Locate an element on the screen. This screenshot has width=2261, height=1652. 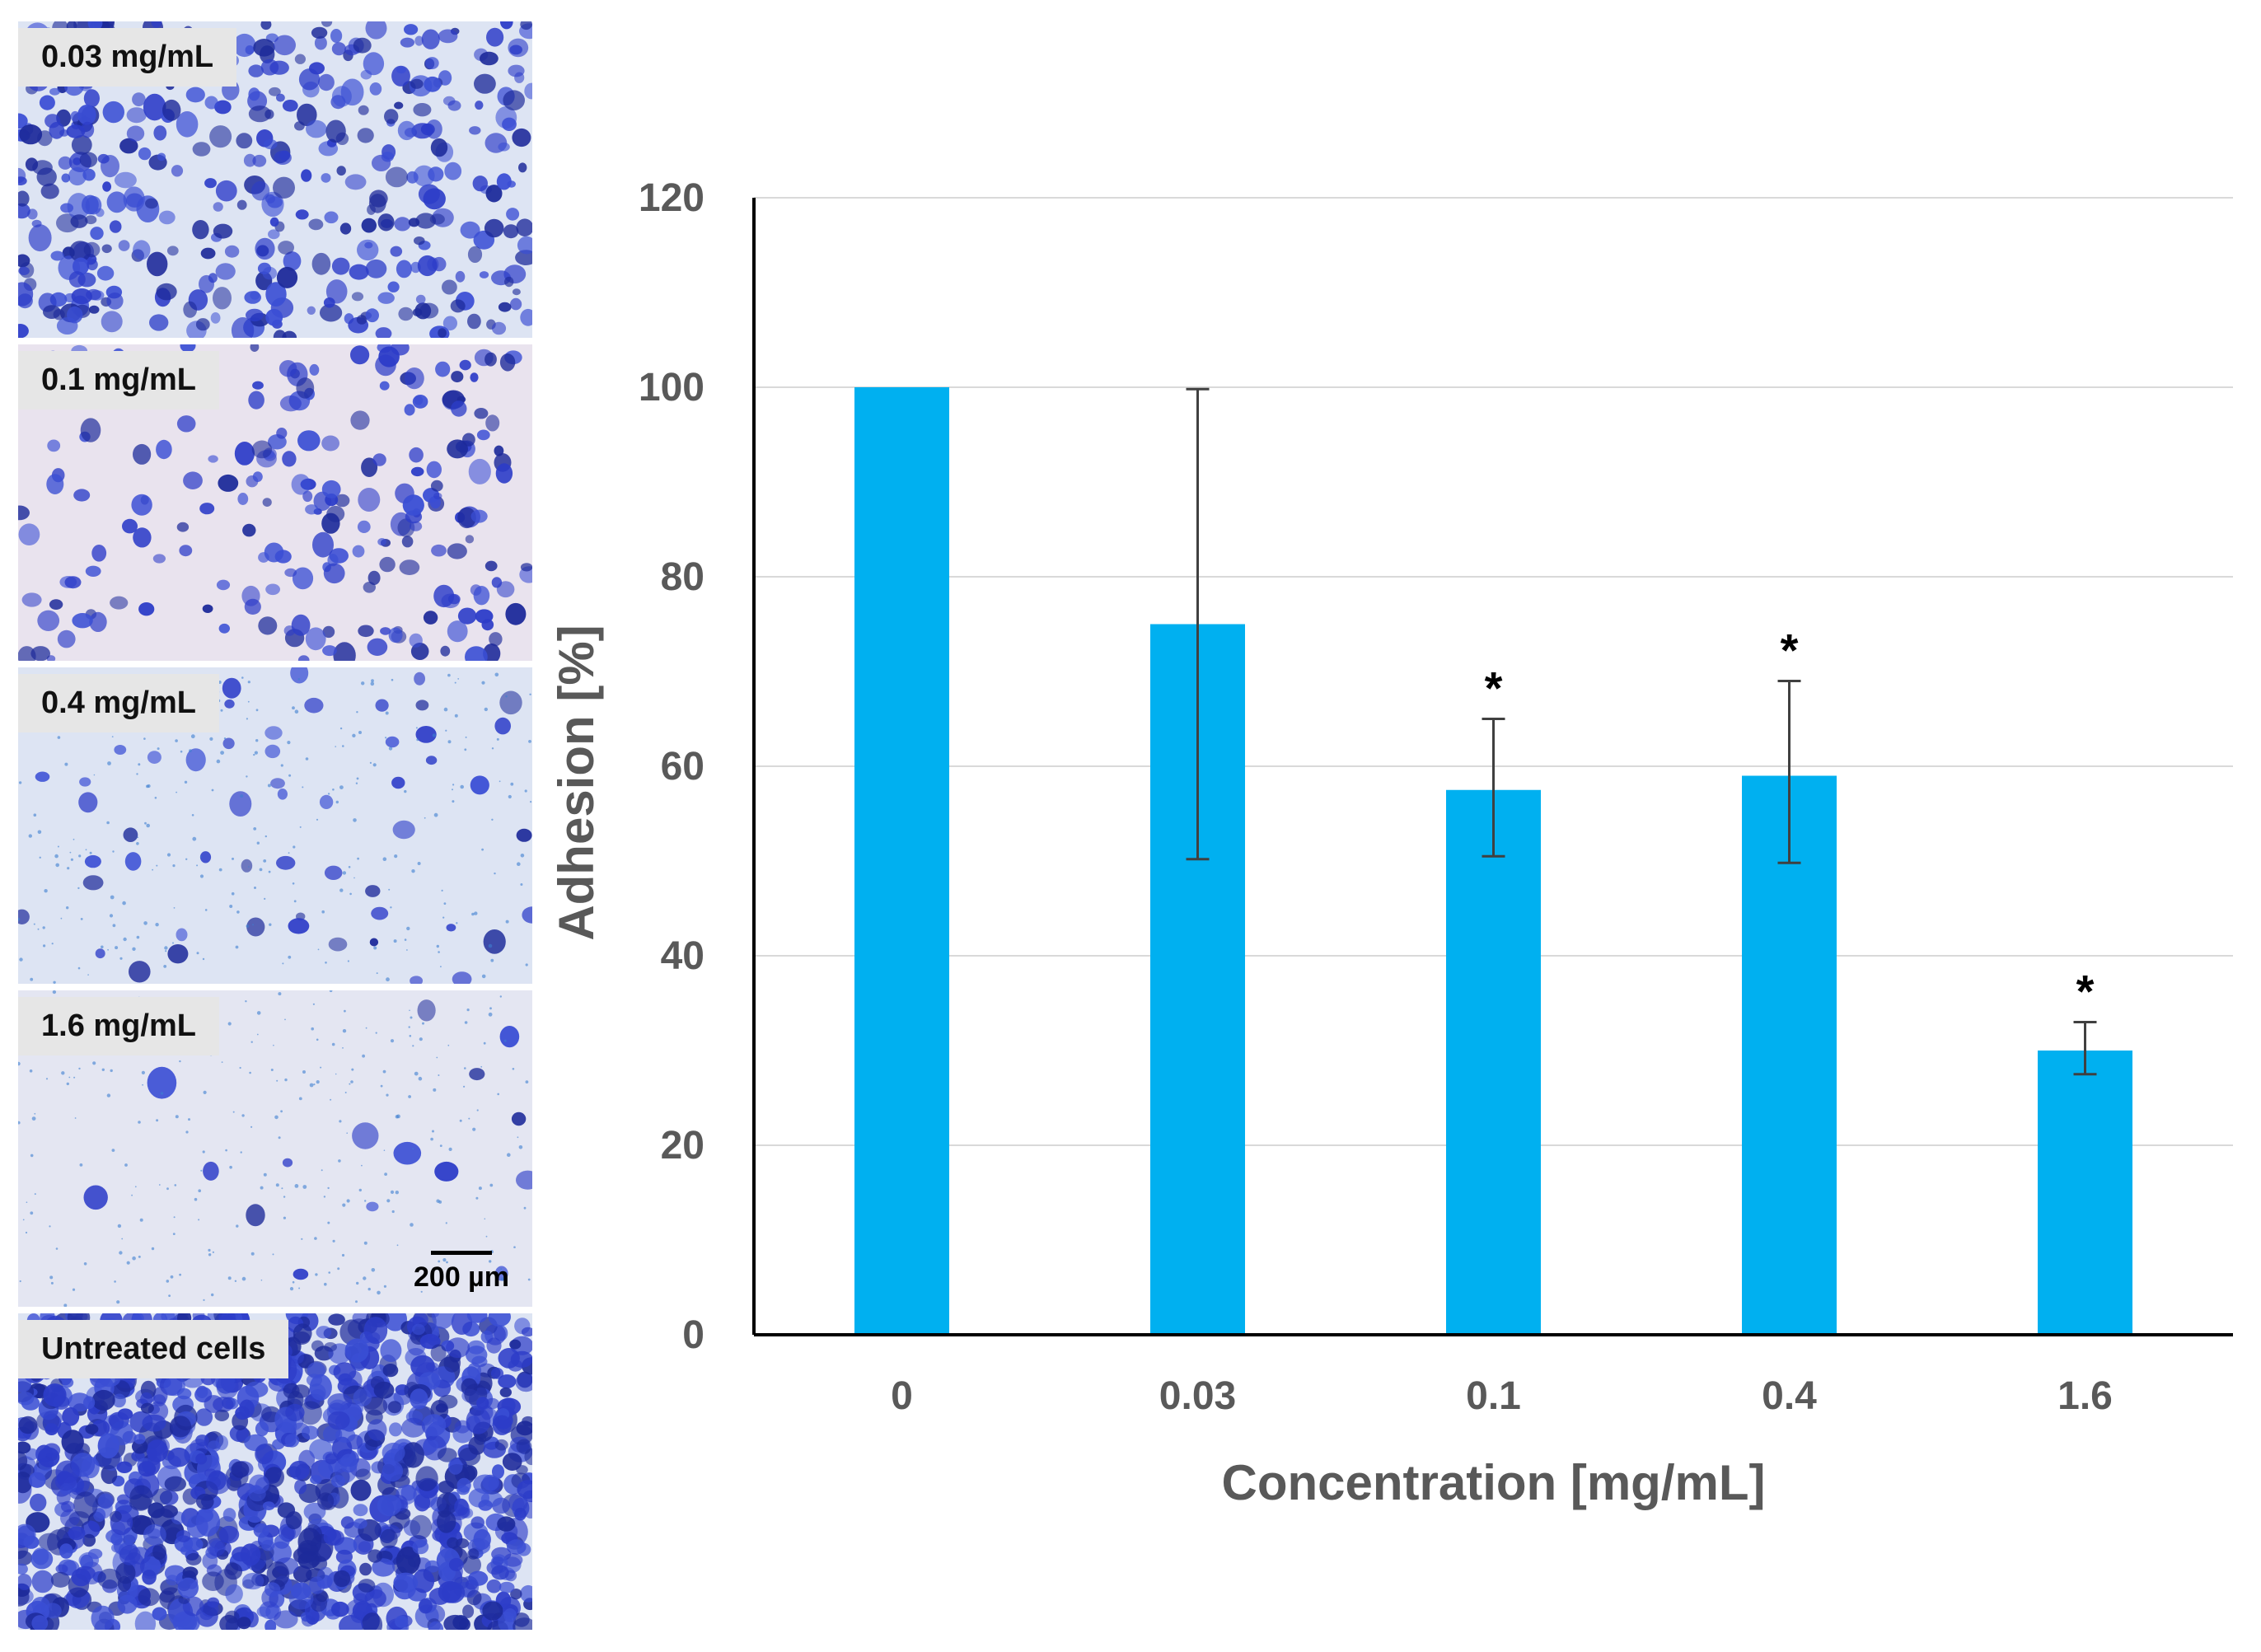
y-tick-label: 120 is located at coordinates (672, 198).